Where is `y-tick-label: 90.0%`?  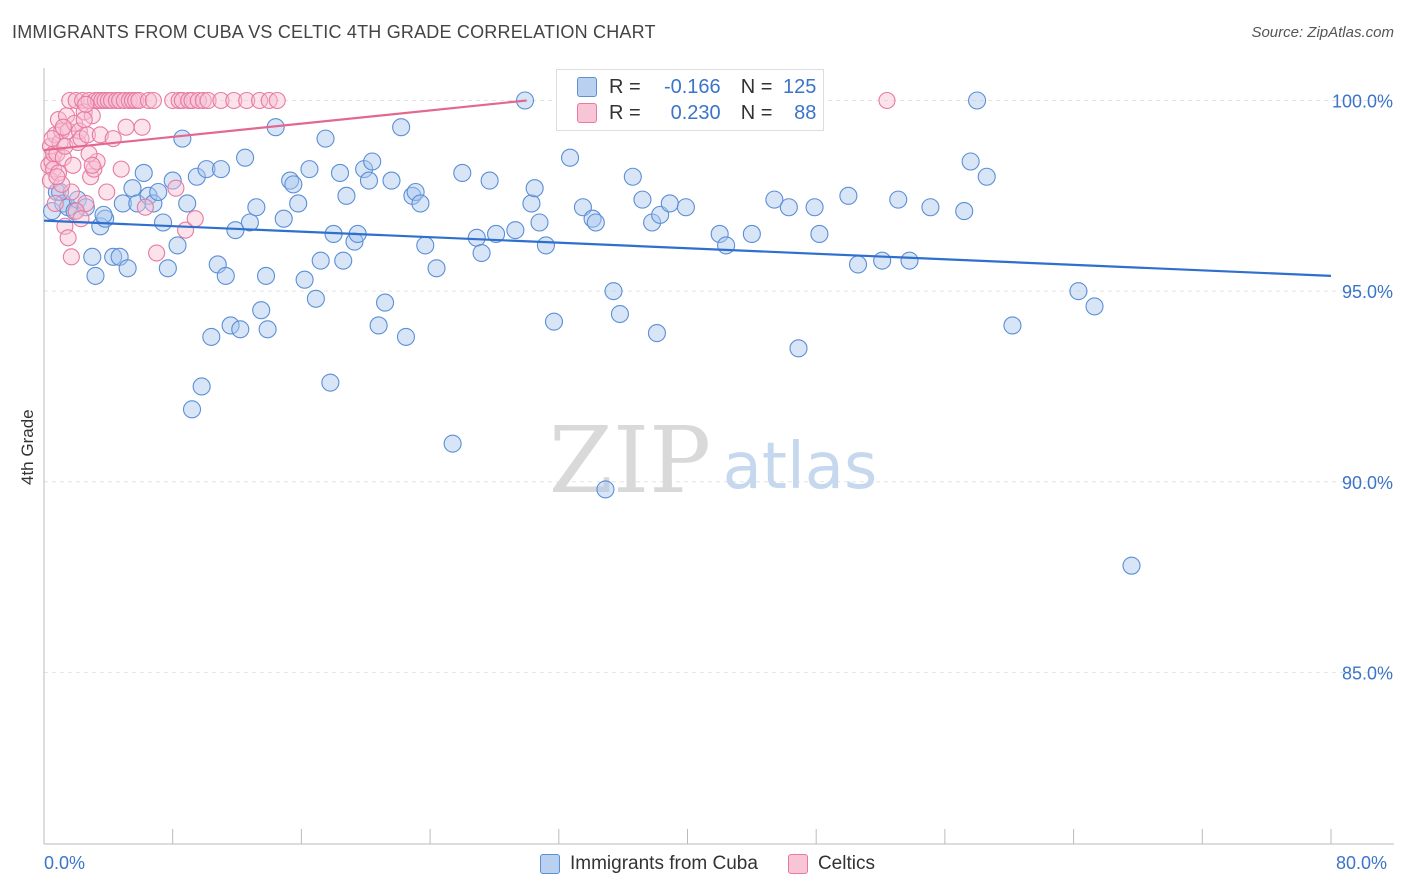 y-tick-label: 90.0% is located at coordinates (1367, 483).